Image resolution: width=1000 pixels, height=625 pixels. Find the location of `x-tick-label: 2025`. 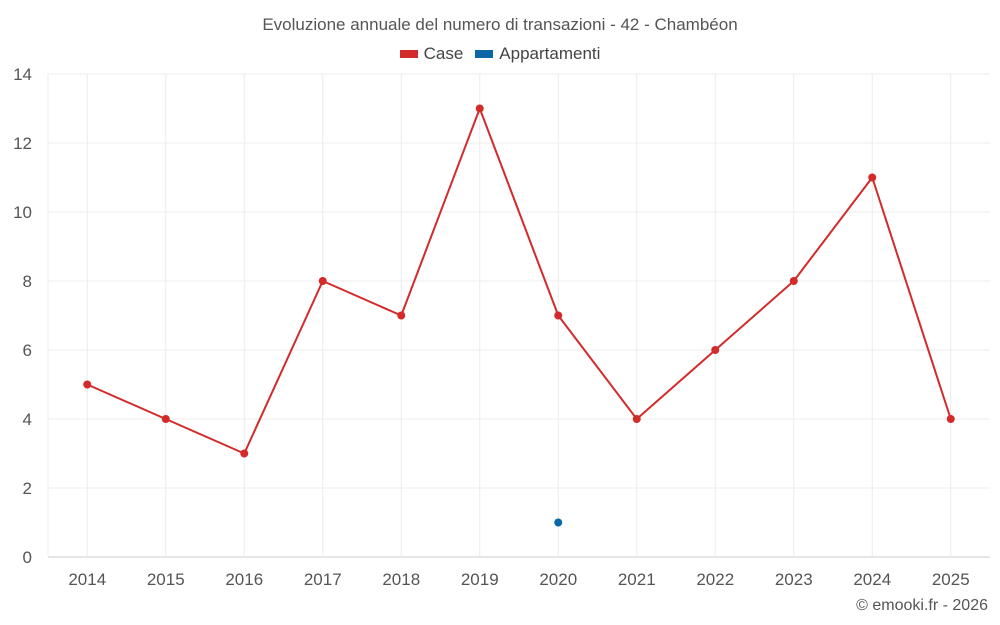

x-tick-label: 2025 is located at coordinates (951, 579).